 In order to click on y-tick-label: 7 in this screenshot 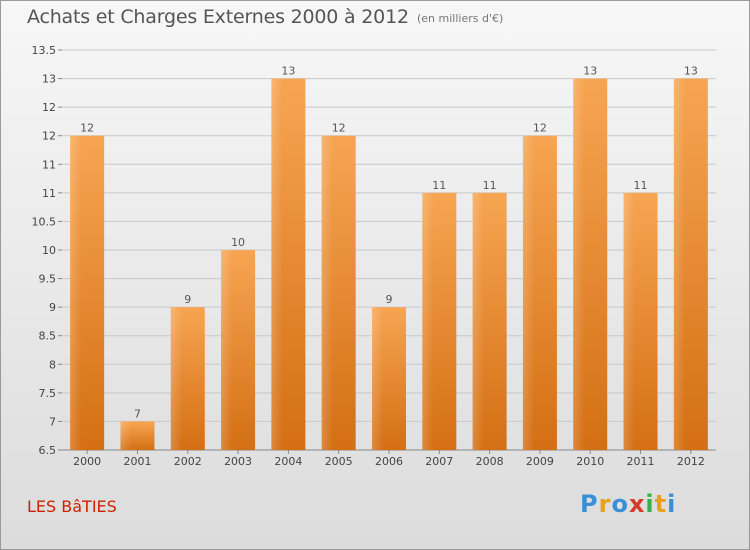, I will do `click(52, 421)`.